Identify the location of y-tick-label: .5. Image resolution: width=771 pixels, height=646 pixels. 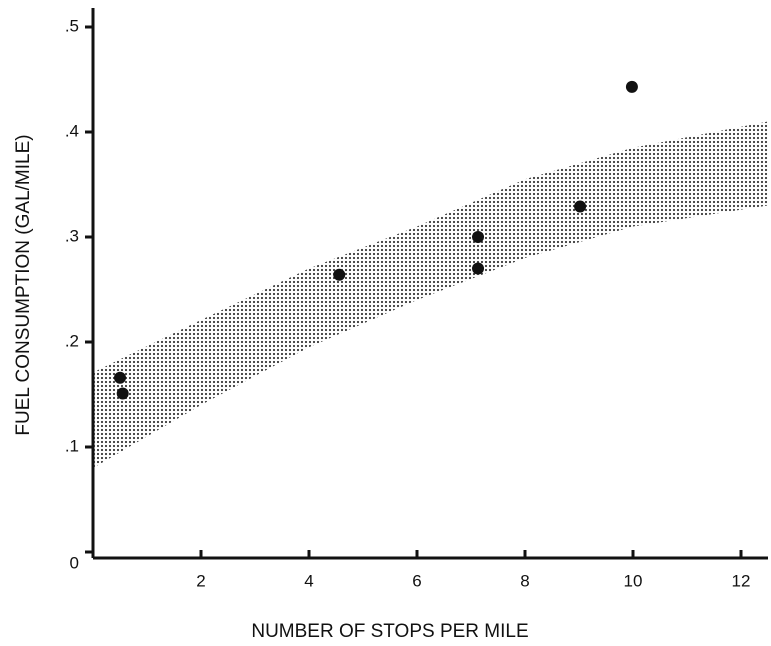
(72, 25).